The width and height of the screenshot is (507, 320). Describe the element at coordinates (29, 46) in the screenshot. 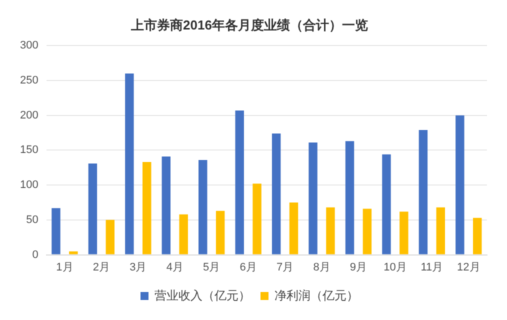

I see `y-tick-label: 300` at that location.